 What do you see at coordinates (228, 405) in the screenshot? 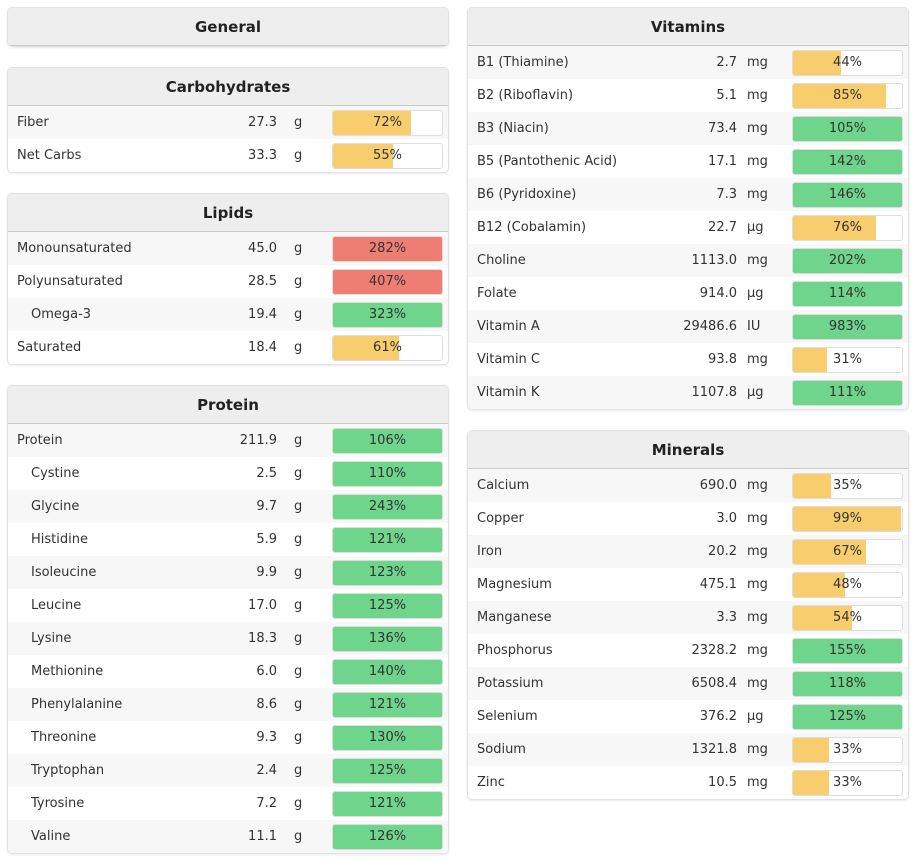
I see `protein-panel-title: Protein` at bounding box center [228, 405].